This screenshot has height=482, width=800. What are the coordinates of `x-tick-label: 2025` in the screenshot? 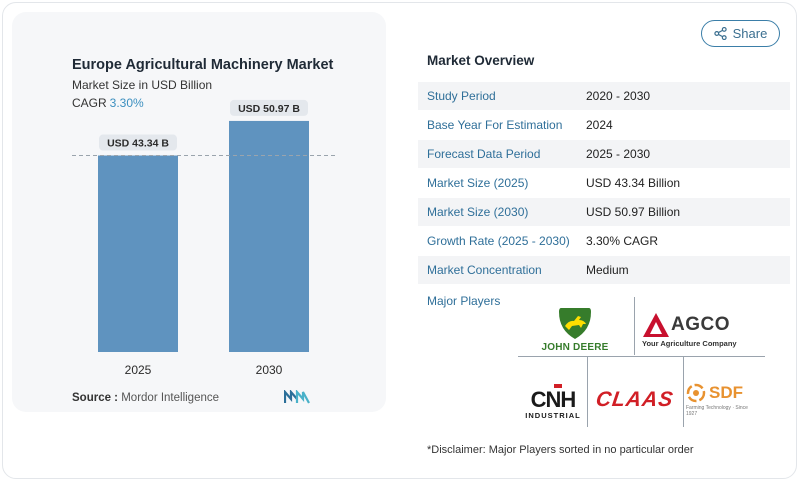 It's located at (138, 370).